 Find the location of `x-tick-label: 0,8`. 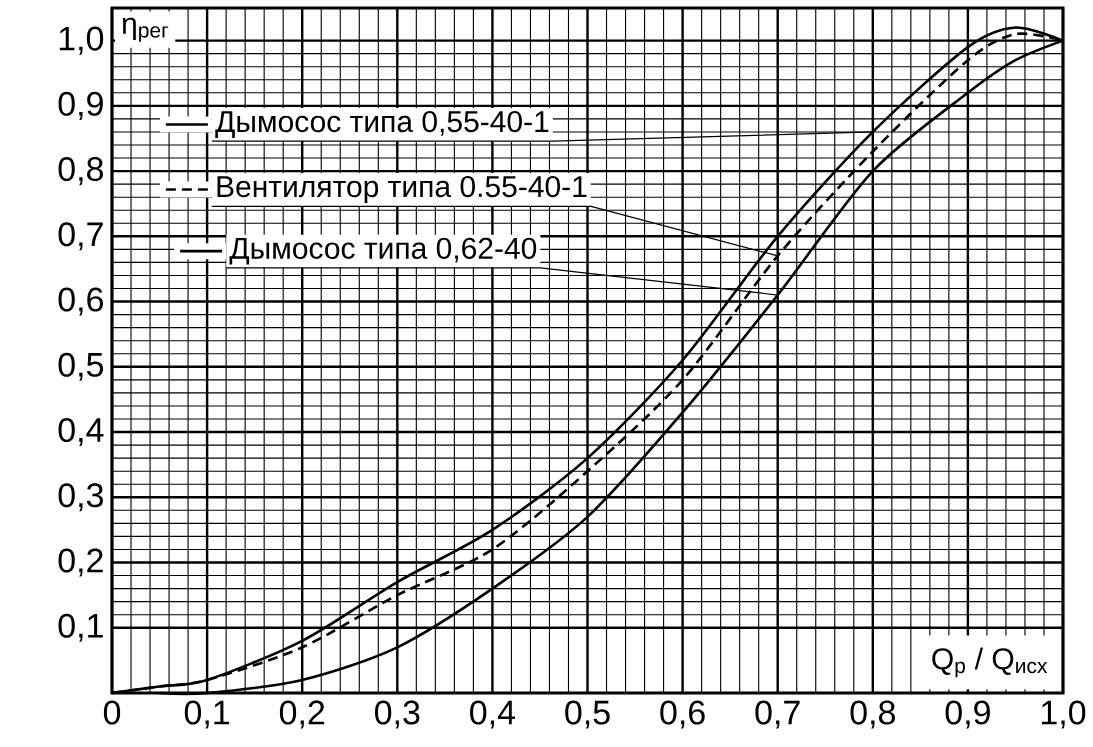

x-tick-label: 0,8 is located at coordinates (872, 714).